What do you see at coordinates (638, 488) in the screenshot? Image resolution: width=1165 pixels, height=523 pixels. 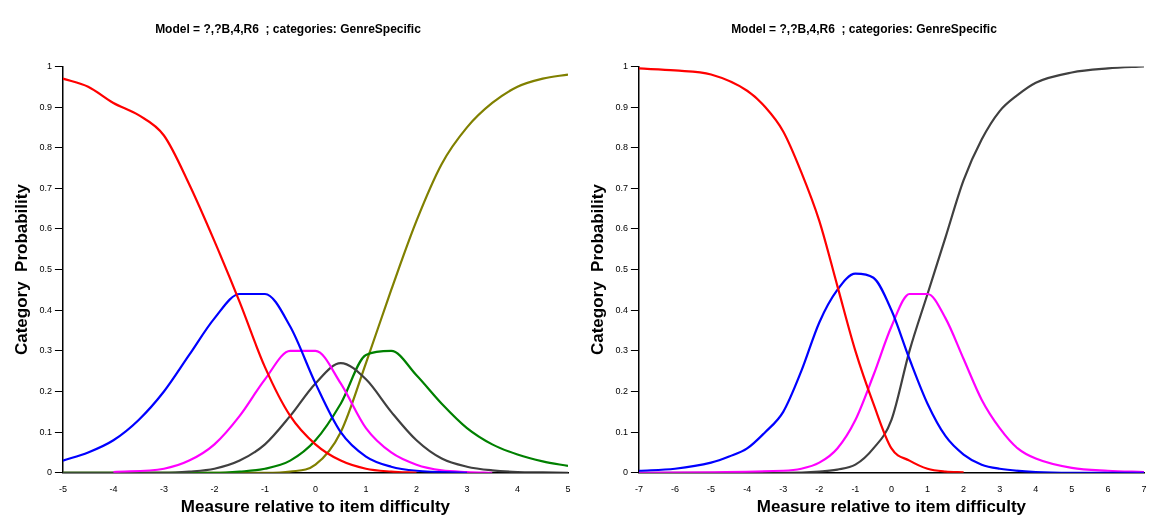 I see `x-tick-label: -7` at bounding box center [638, 488].